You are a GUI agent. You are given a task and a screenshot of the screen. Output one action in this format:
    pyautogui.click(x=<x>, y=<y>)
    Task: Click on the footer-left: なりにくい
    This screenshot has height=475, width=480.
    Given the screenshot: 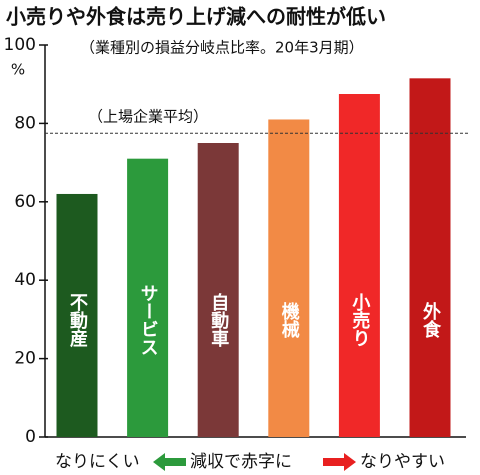 What is the action you would take?
    pyautogui.click(x=97, y=462)
    